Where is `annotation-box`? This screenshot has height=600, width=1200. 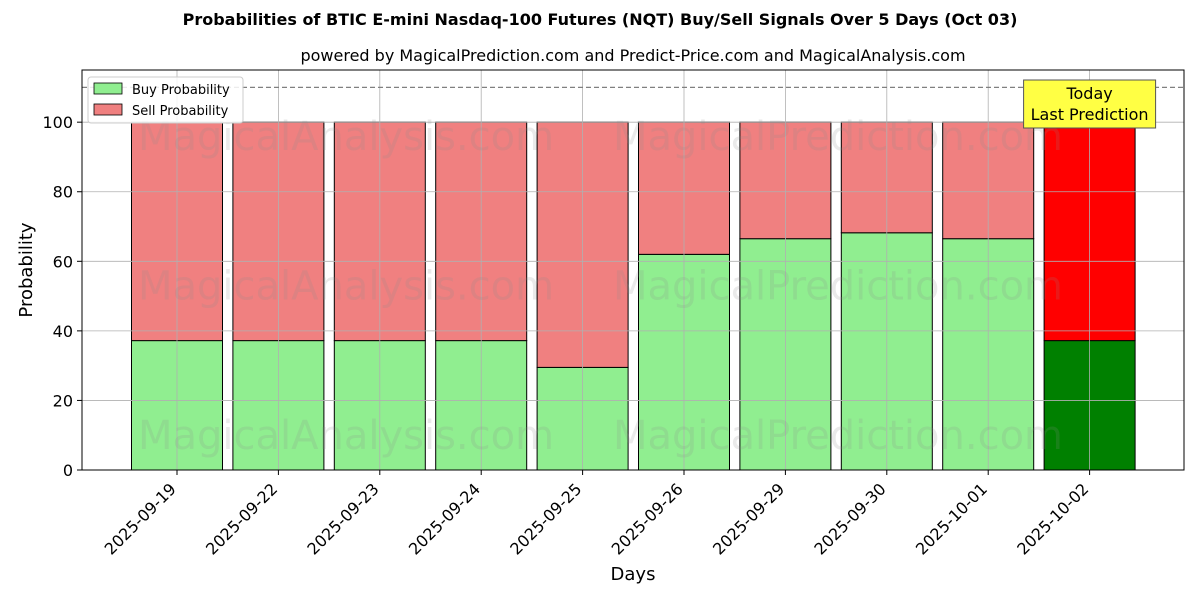
annotation-box is located at coordinates (1090, 104).